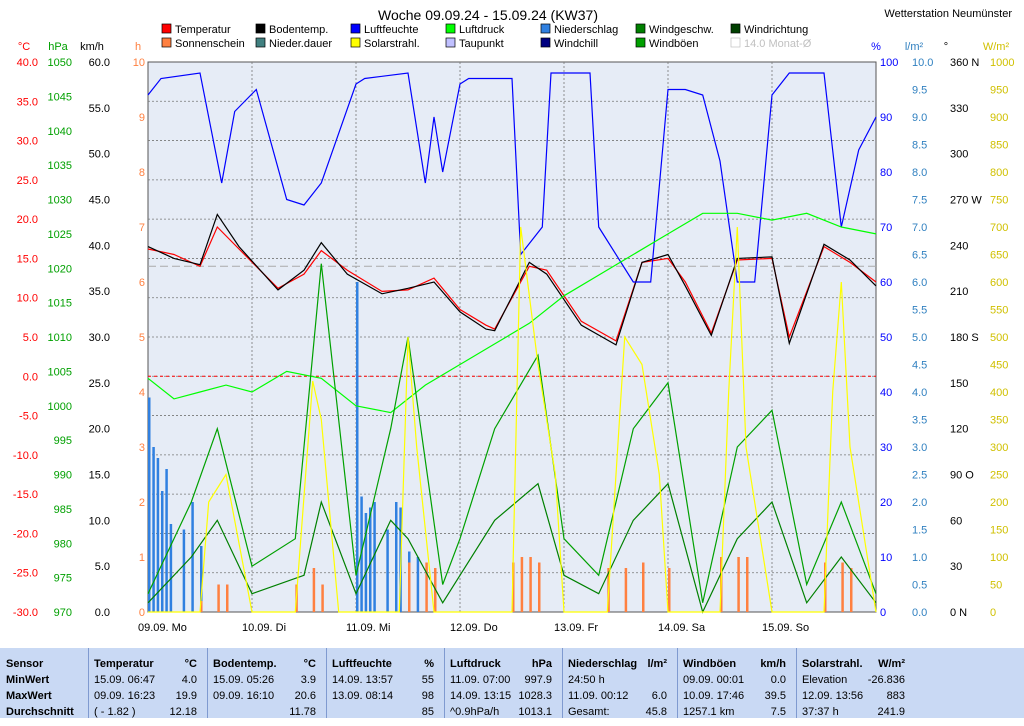  I want to click on tick-direction: 30, so click(956, 567).